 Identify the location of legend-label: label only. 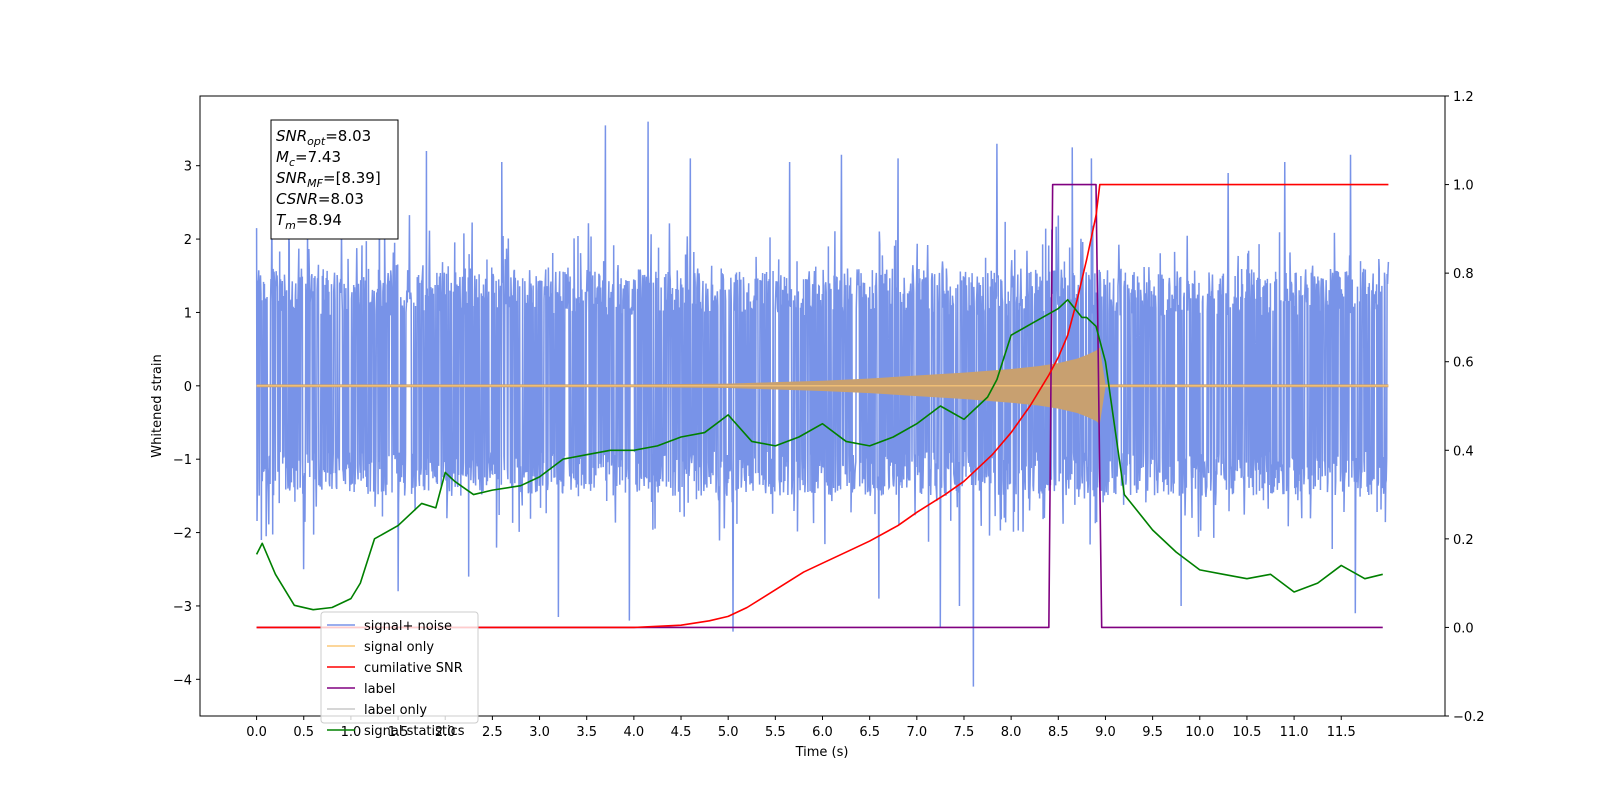
(395, 710).